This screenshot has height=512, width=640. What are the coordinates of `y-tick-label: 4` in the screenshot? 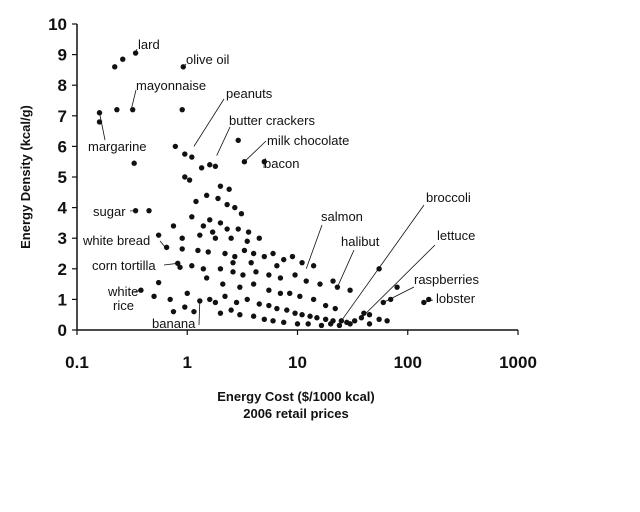 It's located at (63, 208).